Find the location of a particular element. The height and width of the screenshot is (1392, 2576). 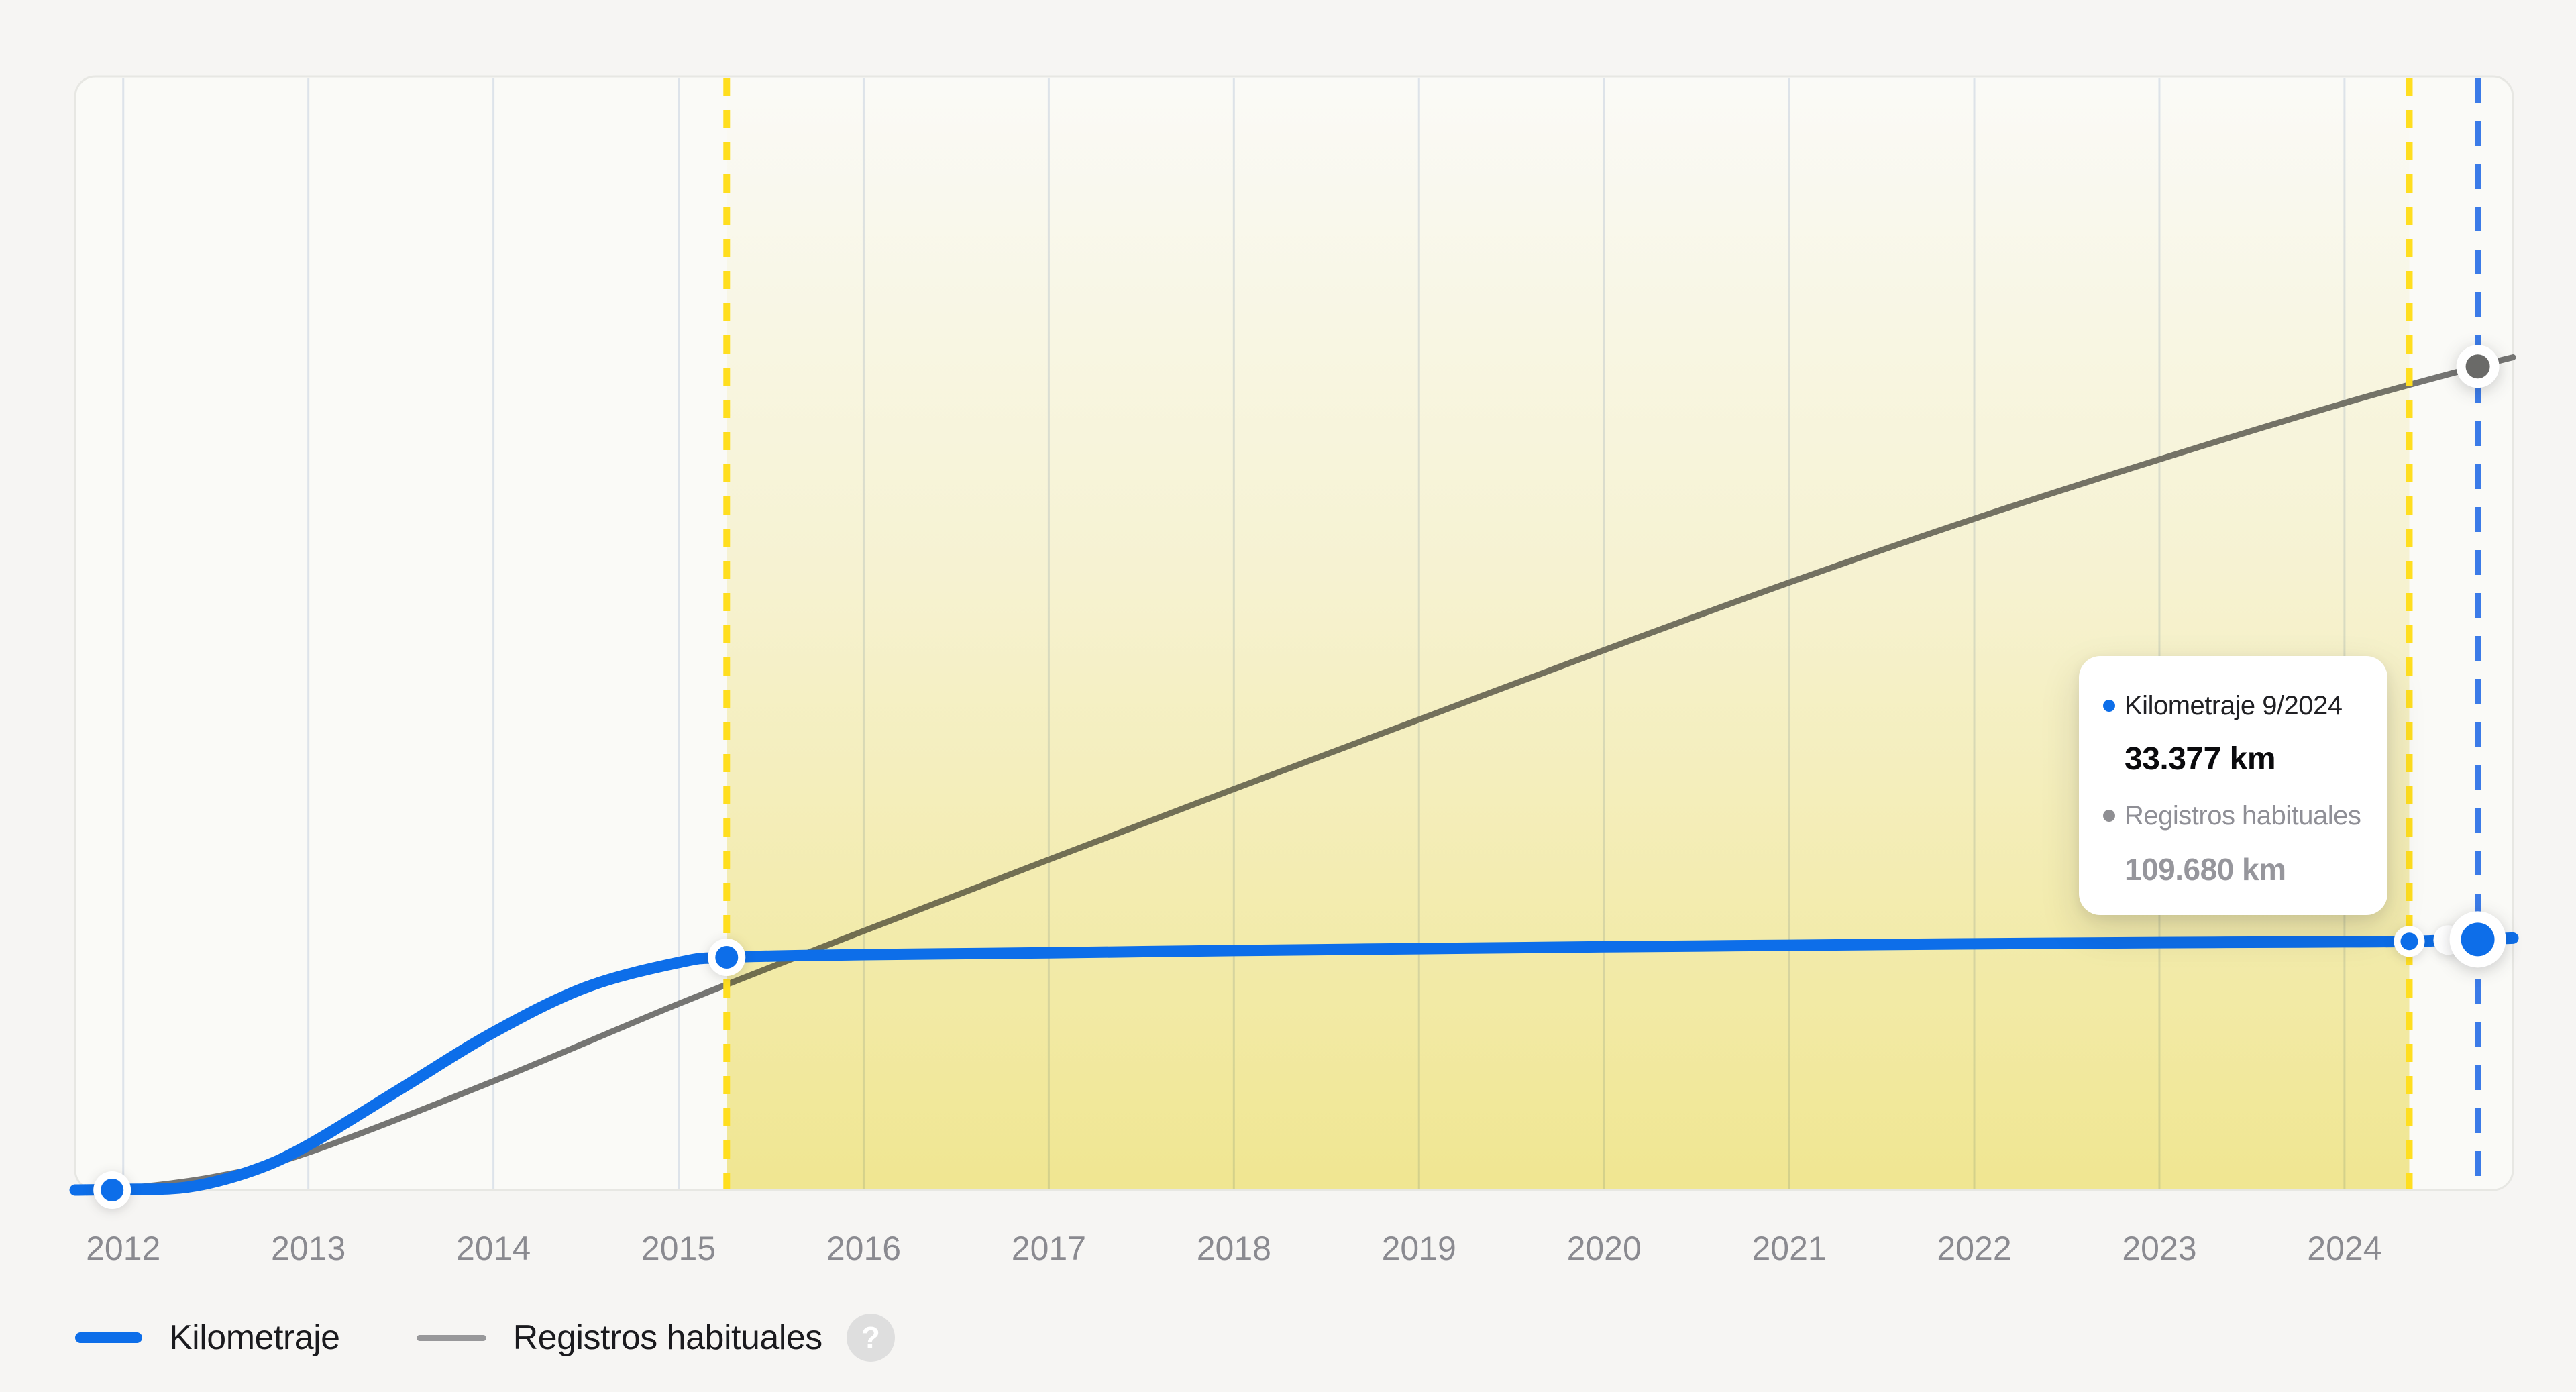

tooltip-primary-row: Kilometraje 9/2024 is located at coordinates (2236, 705).